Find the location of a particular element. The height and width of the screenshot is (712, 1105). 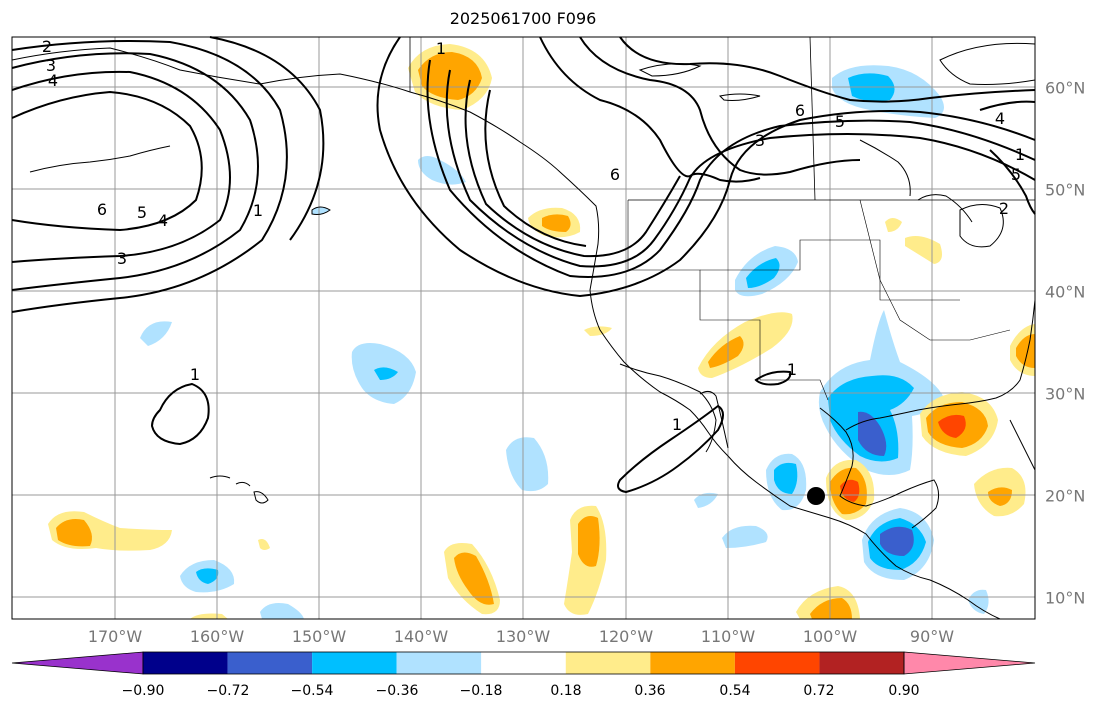

colorbar-tick: 0.90 is located at coordinates (904, 691).